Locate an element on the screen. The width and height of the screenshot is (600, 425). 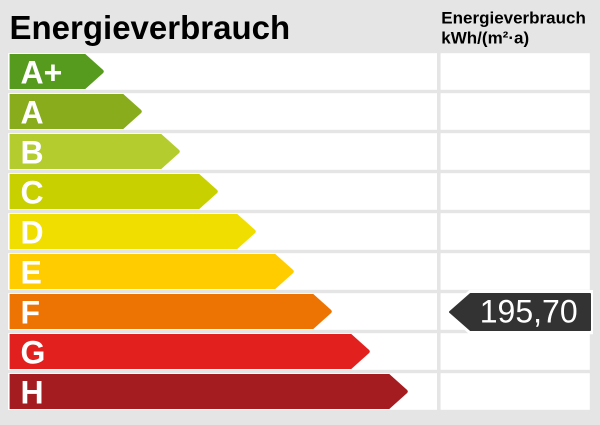
svg-text: G is located at coordinates (33, 352).